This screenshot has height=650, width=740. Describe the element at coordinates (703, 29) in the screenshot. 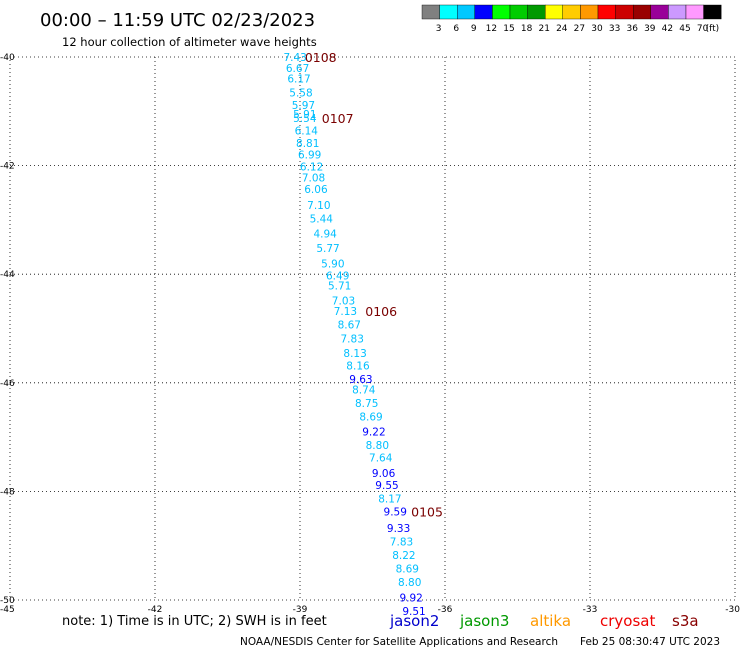

I see `legend-label: 70` at that location.